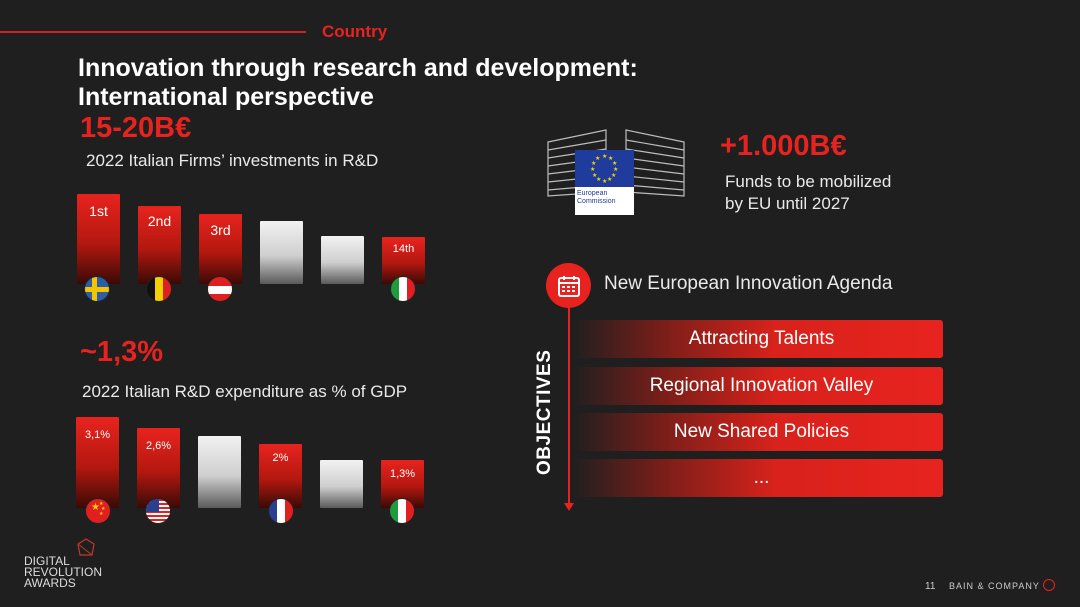 The height and width of the screenshot is (607, 1080). I want to click on eu-flag-icon: ★ ★ ★ ★ ★ ★ ★ ★ ★ ★ ★ ★, so click(604, 168).